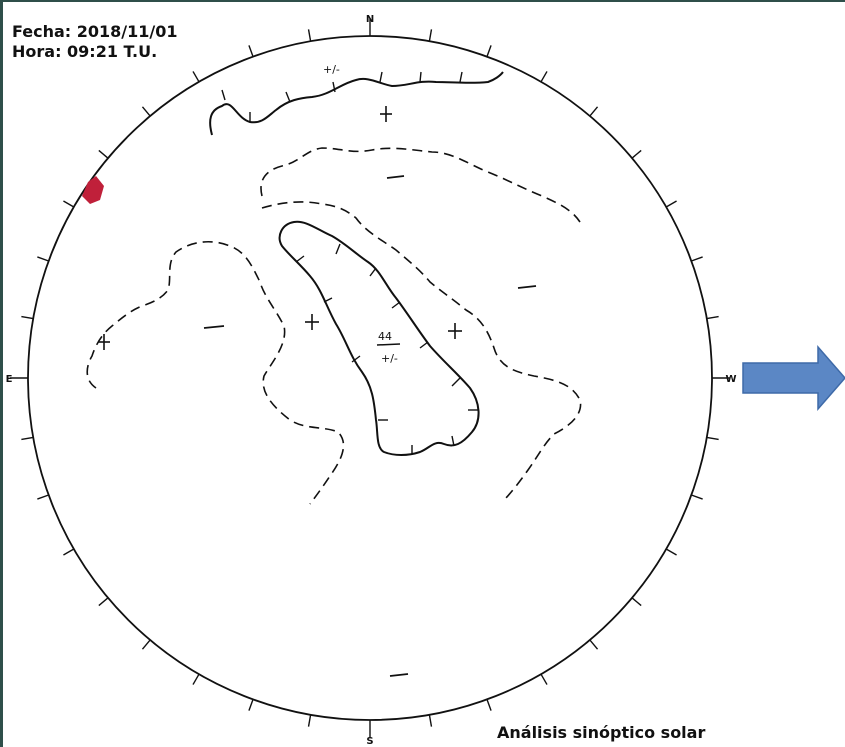  I want to click on east-label: E, so click(9, 379).